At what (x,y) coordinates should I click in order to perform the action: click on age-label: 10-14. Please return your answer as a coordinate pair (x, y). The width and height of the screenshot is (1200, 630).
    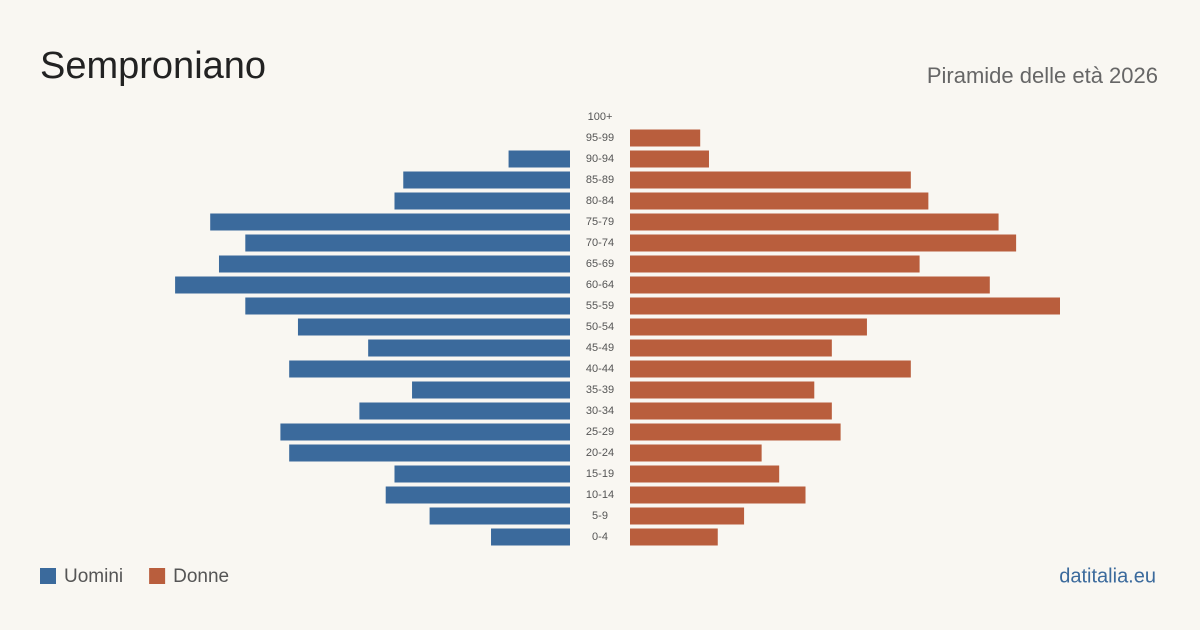
    Looking at the image, I should click on (600, 495).